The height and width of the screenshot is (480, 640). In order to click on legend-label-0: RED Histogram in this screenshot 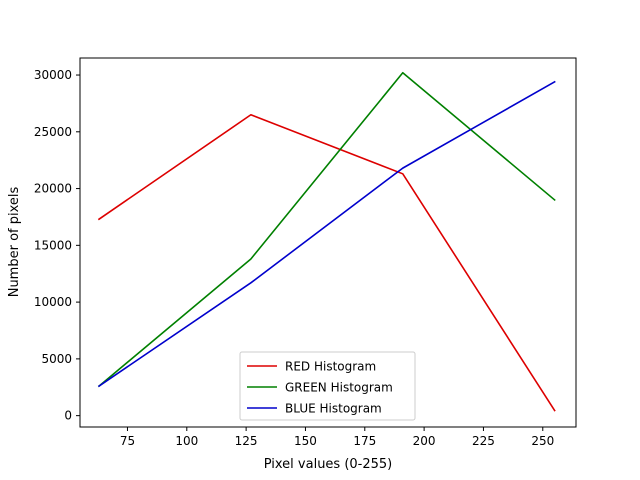, I will do `click(330, 367)`.